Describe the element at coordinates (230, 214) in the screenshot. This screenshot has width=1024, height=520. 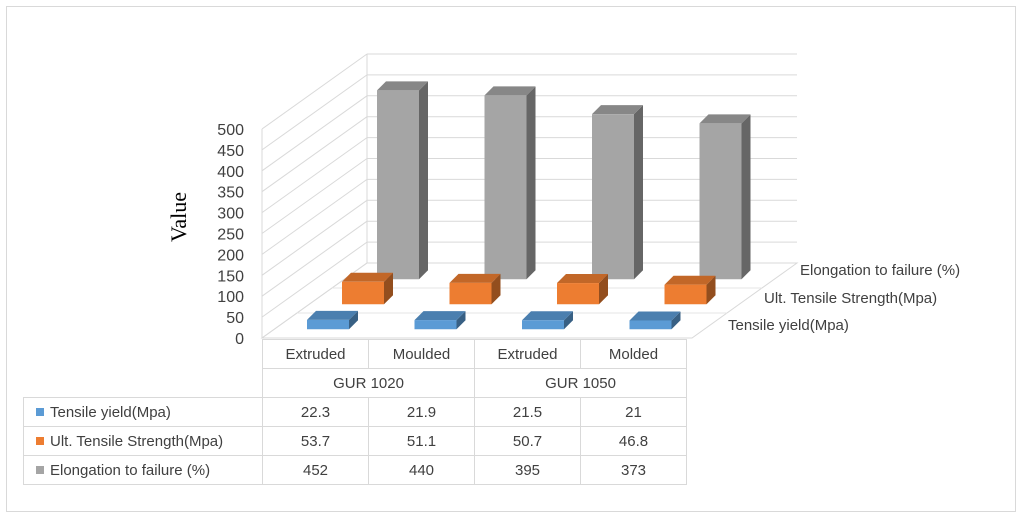
I see `y-tick-label: 300` at that location.